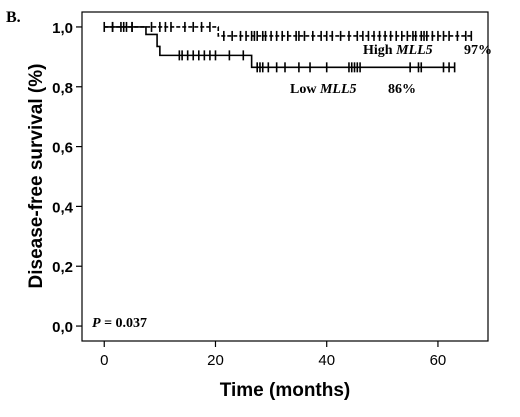 This screenshot has height=417, width=520. What do you see at coordinates (326, 360) in the screenshot?
I see `x-tick-label: 40` at bounding box center [326, 360].